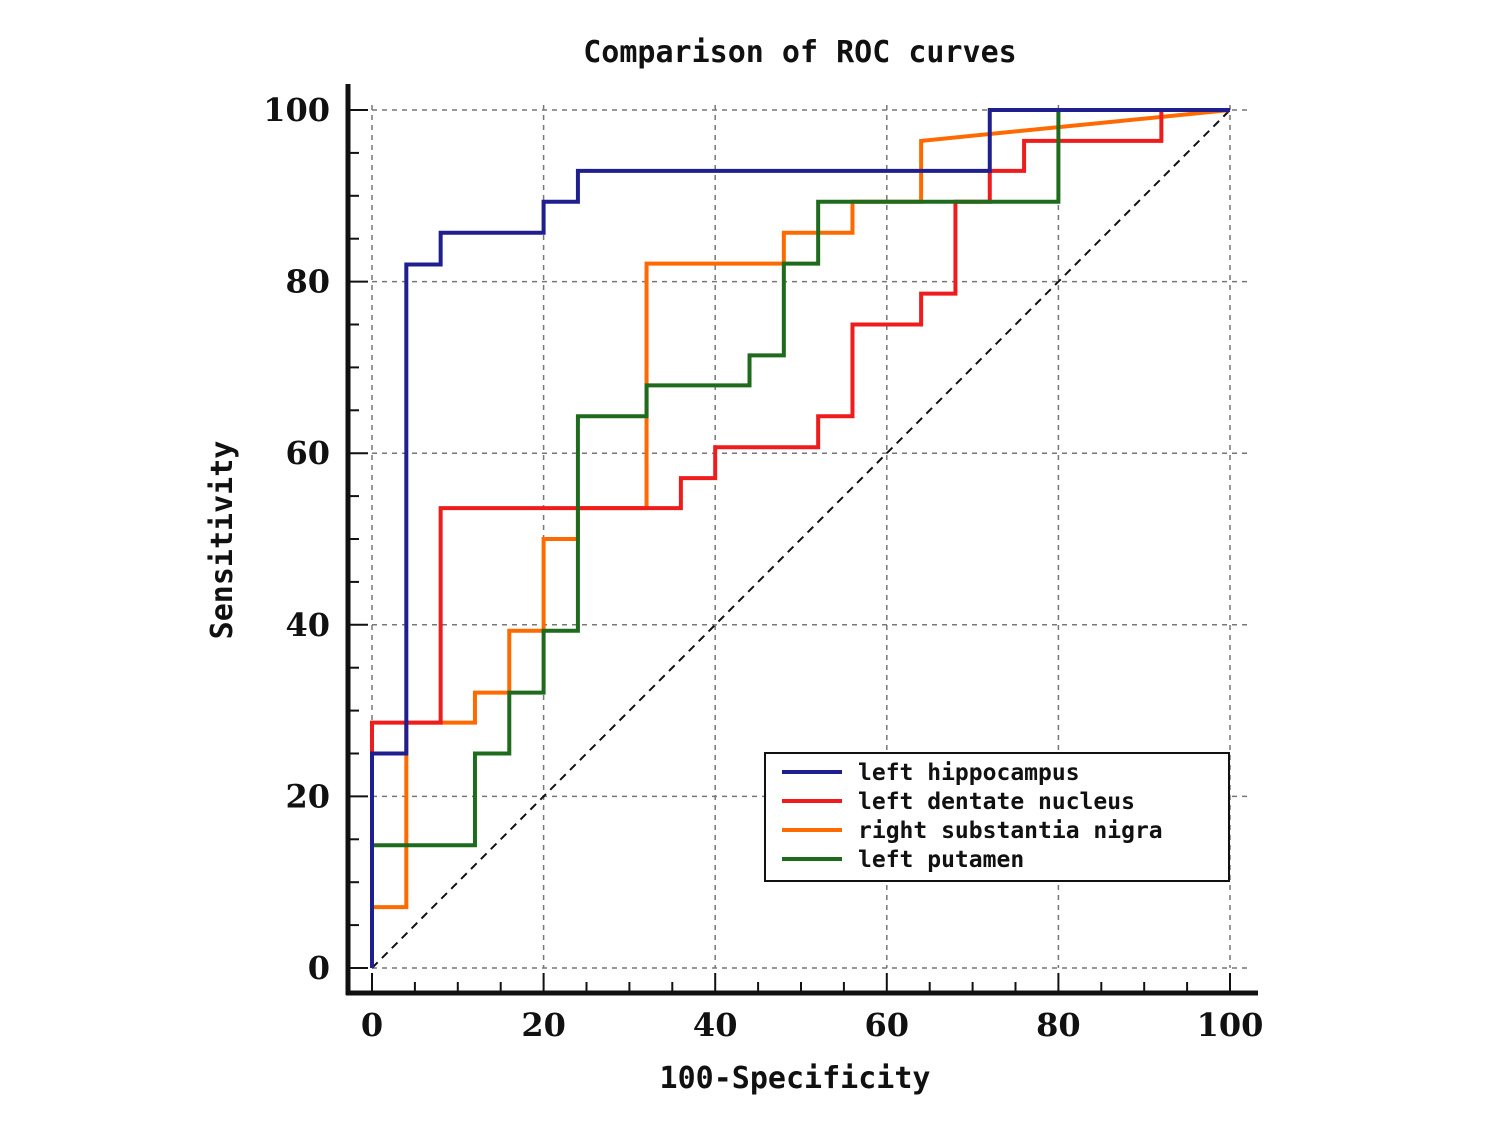 Image resolution: width=1500 pixels, height=1125 pixels. Describe the element at coordinates (1010, 831) in the screenshot. I see `legend-label: right substantia nigra` at that location.